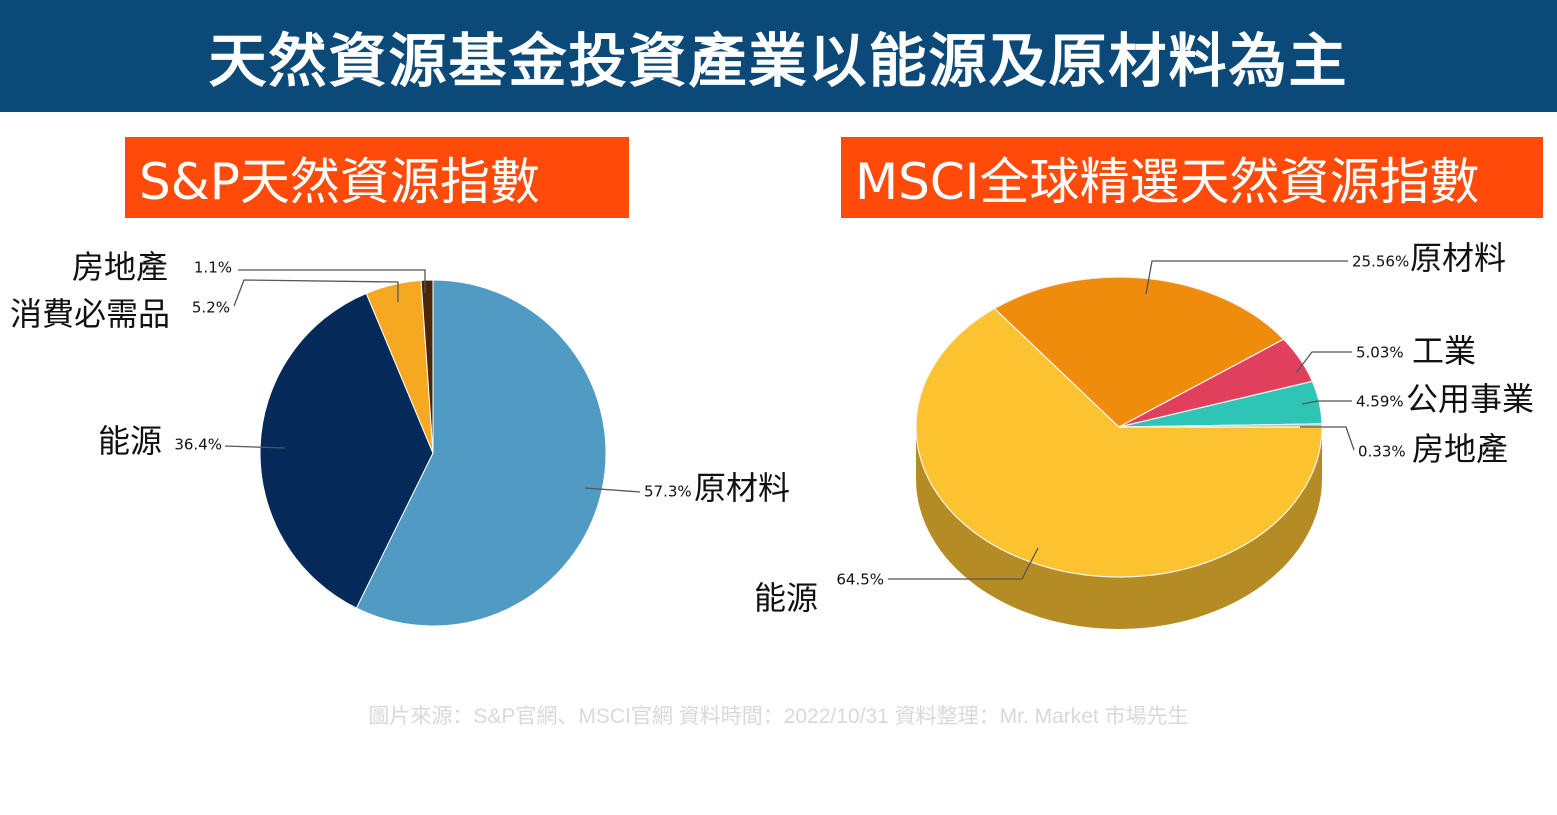 This screenshot has height=815, width=1557. I want to click on msci-value-raw-materials: 25.56%, so click(1380, 262).